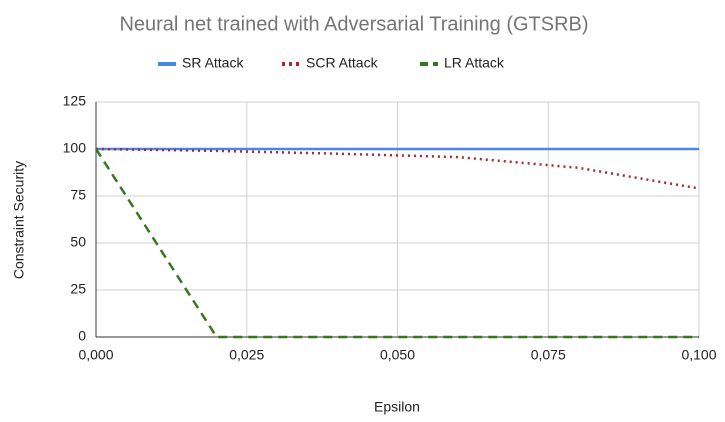 The height and width of the screenshot is (422, 725). Describe the element at coordinates (78, 242) in the screenshot. I see `y-tick-label: 50` at that location.